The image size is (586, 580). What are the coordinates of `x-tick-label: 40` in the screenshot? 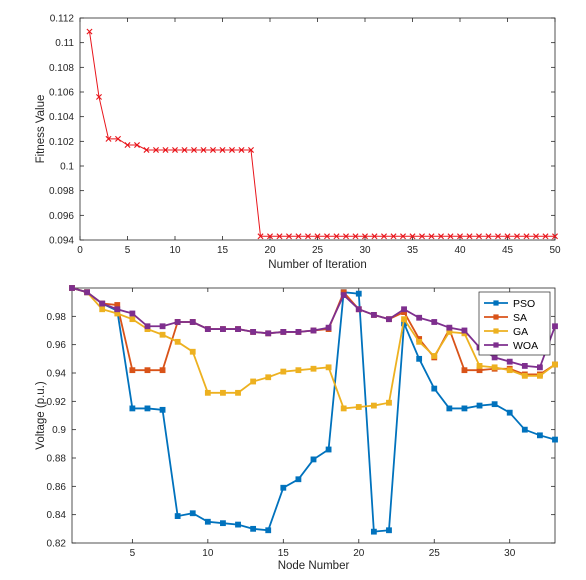 It's located at (460, 250).